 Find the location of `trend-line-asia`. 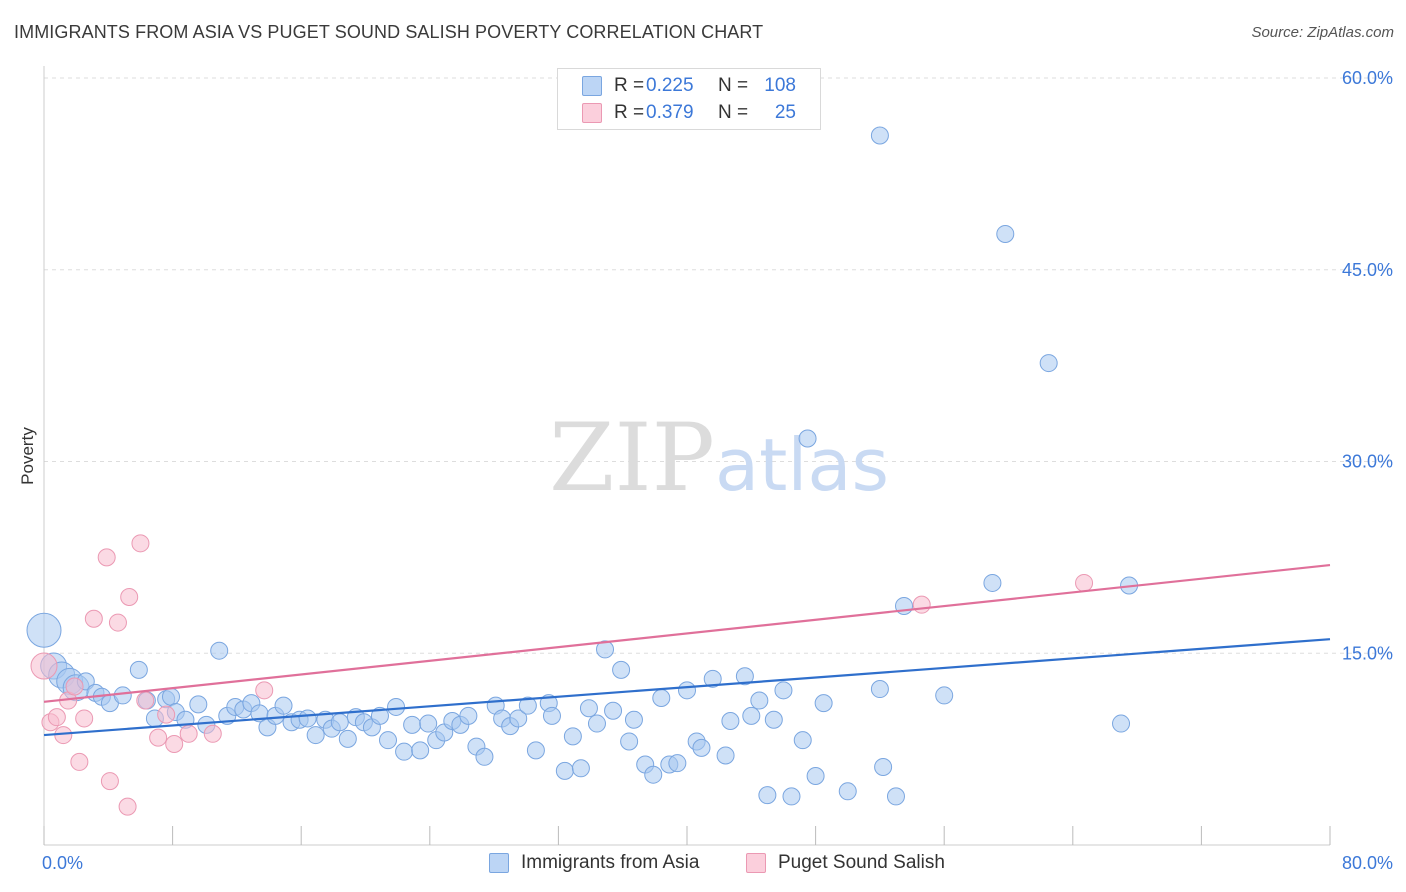

trend-line-asia is located at coordinates (687, 687).